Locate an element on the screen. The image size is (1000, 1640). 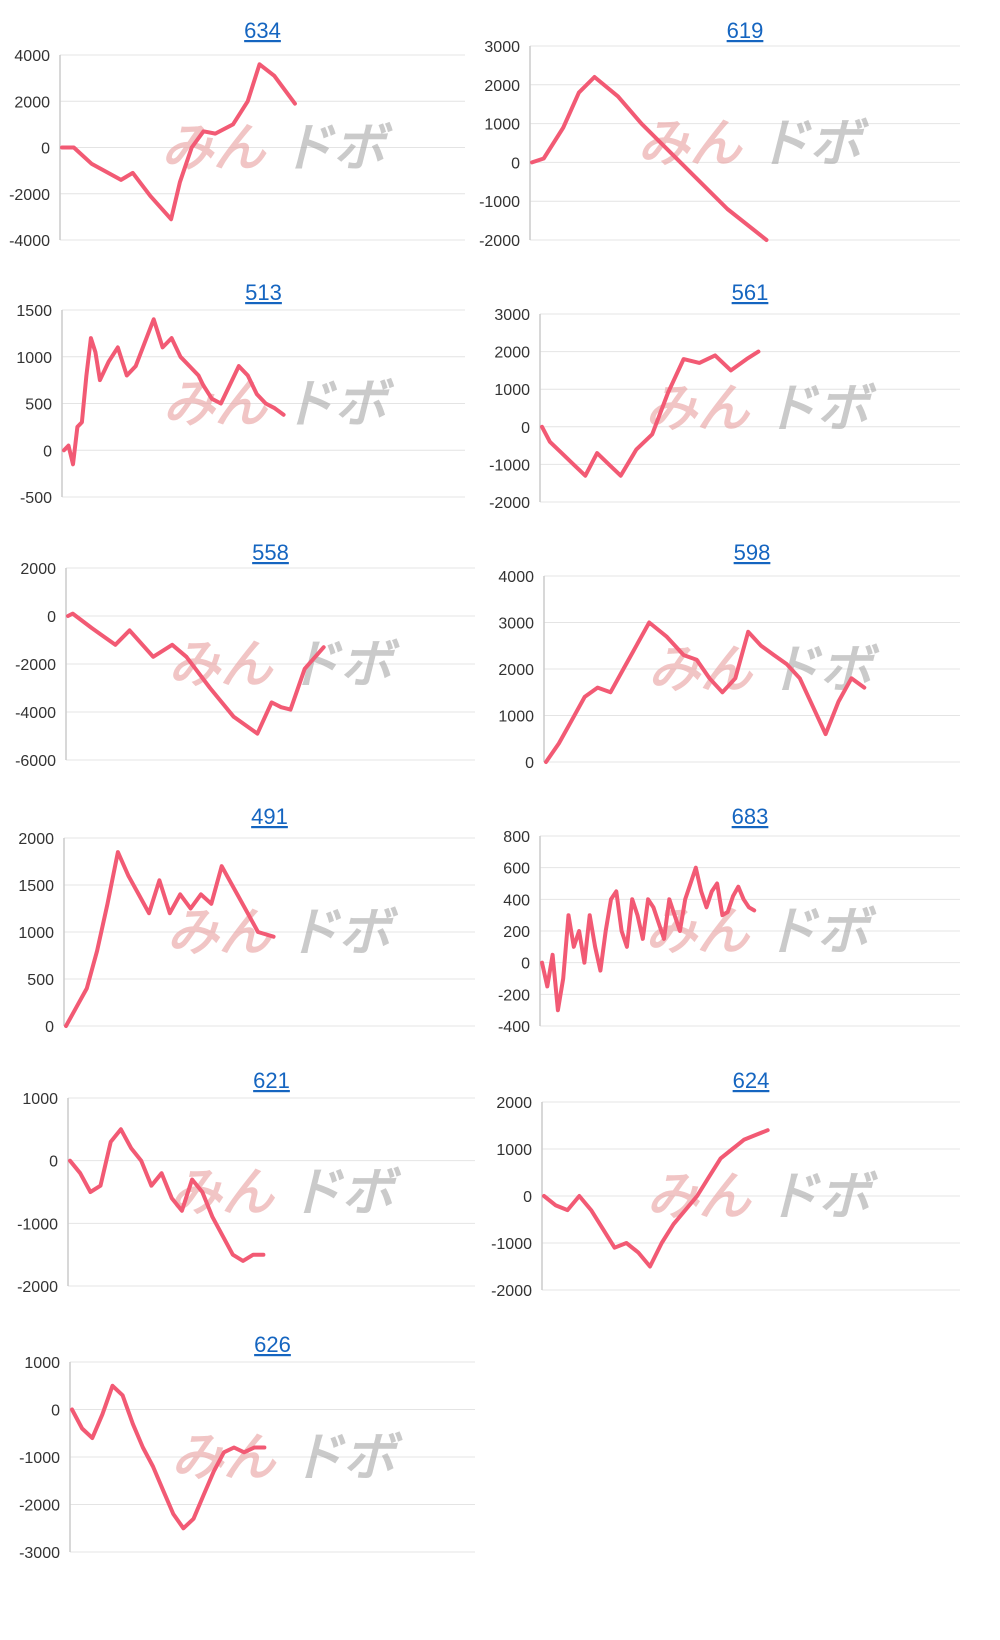
chart-panel-619: 619 3000 2000 1000 0 -1000 -2000 みん ドボ is located at coordinates (724, 130).